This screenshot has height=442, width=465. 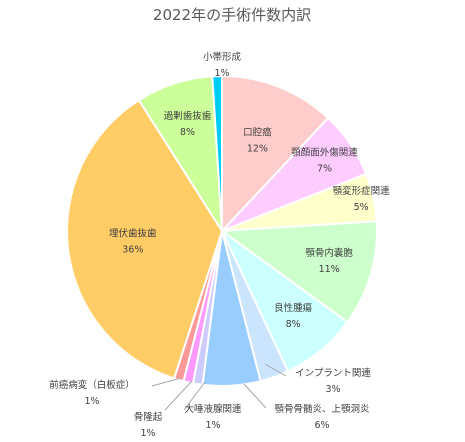 I want to click on slice-category-label: 小帯形成, so click(x=222, y=57).